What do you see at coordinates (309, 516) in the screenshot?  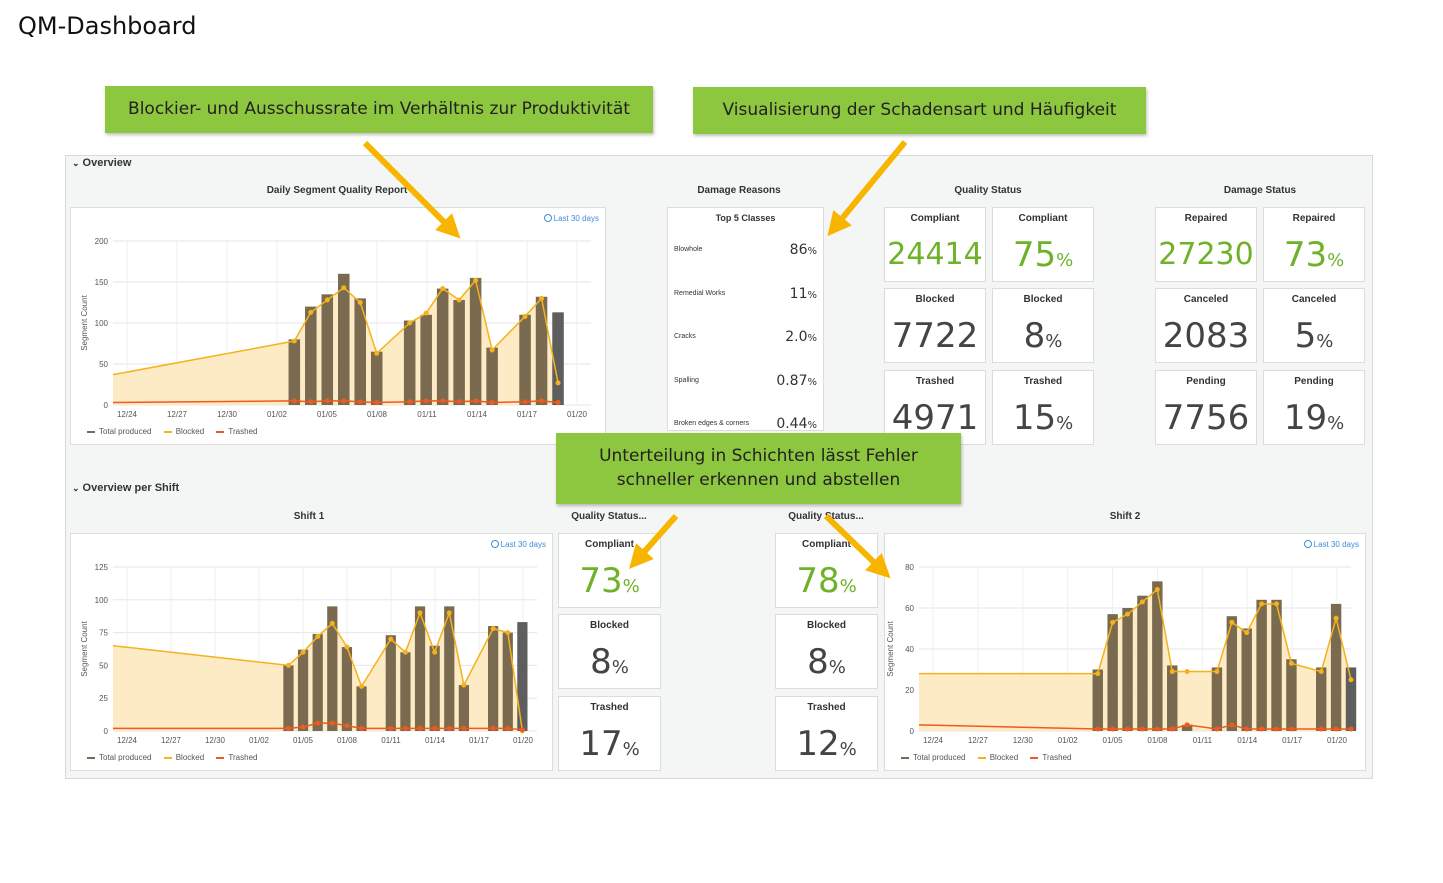 I see `shift1-title: Shift 1` at bounding box center [309, 516].